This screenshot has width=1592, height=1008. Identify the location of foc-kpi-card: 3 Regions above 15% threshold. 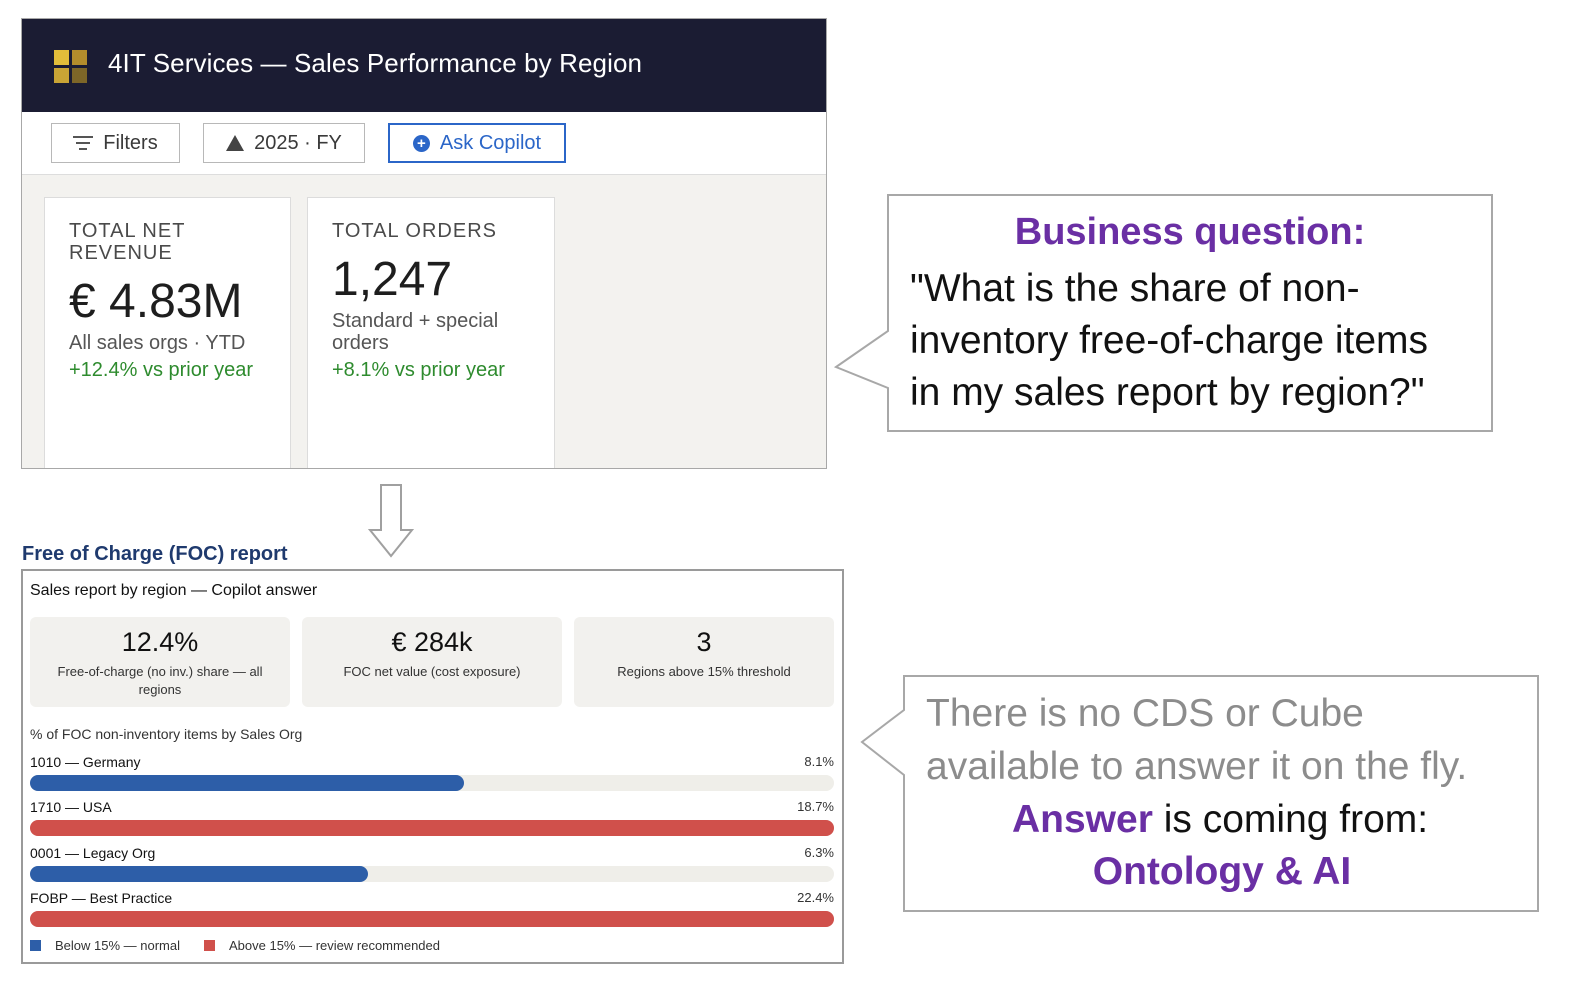
(704, 662).